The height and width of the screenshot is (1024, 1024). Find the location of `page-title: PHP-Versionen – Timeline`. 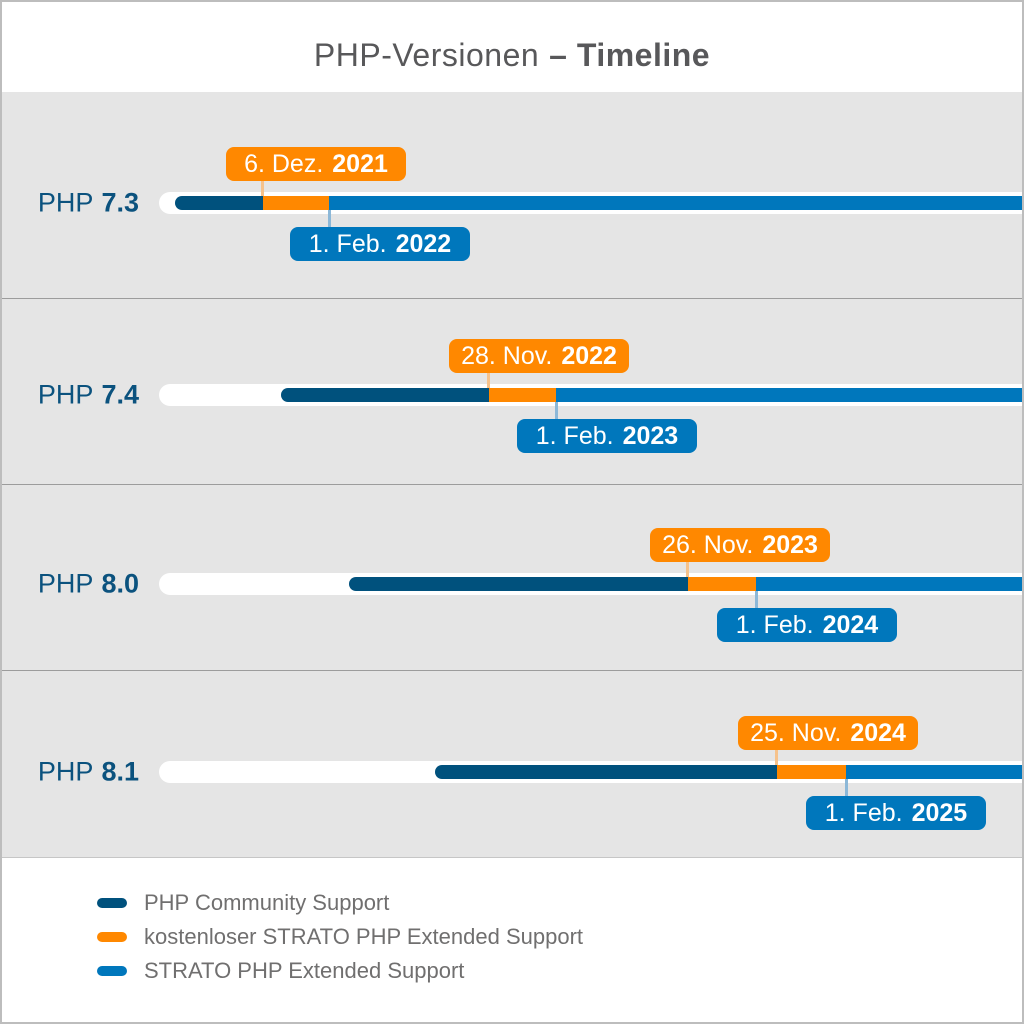

page-title: PHP-Versionen – Timeline is located at coordinates (512, 55).